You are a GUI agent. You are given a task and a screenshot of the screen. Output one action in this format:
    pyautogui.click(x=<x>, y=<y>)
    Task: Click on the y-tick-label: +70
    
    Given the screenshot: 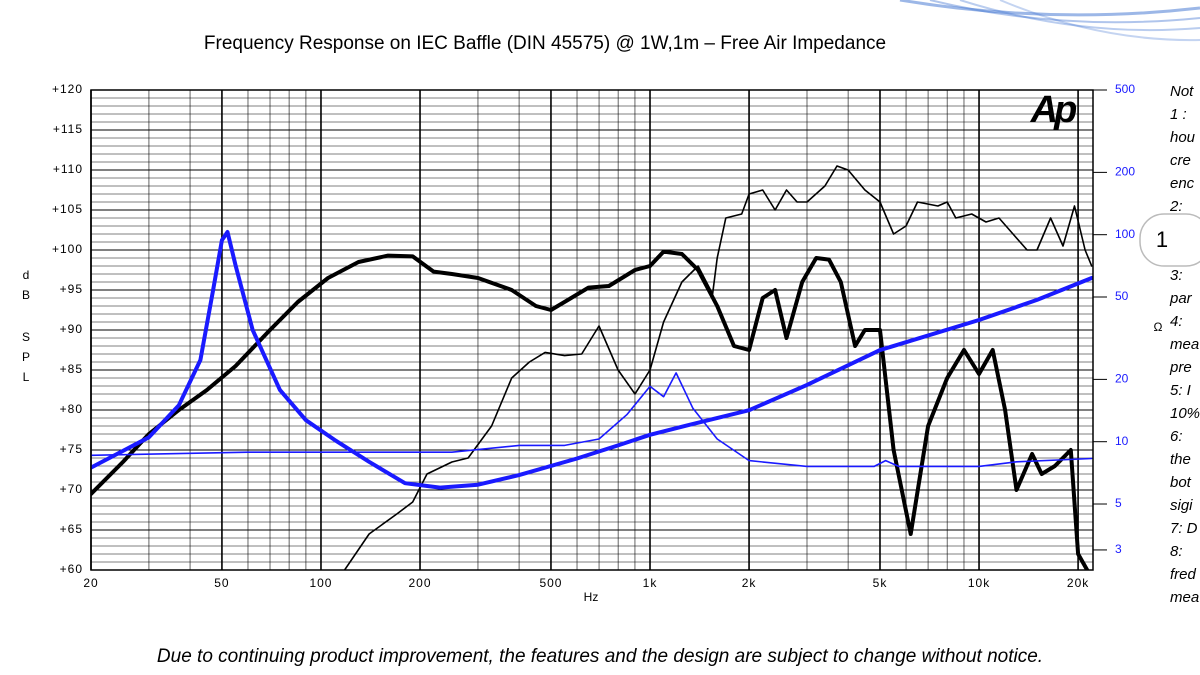 What is the action you would take?
    pyautogui.click(x=71, y=489)
    